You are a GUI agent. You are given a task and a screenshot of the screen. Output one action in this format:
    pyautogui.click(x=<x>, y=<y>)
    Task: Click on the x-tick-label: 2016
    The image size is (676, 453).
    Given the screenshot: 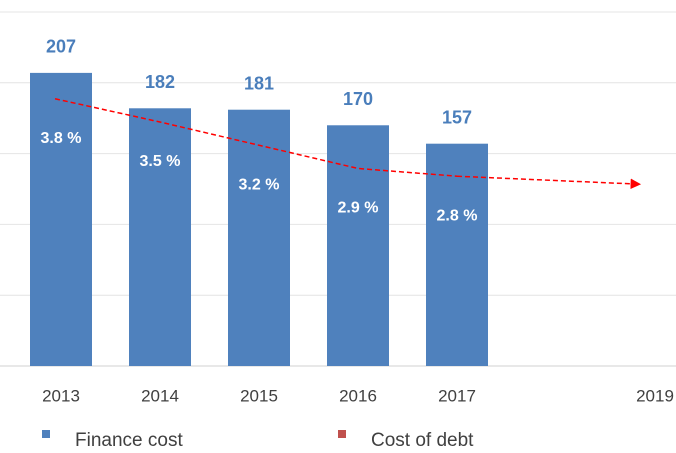 What is the action you would take?
    pyautogui.click(x=358, y=395)
    